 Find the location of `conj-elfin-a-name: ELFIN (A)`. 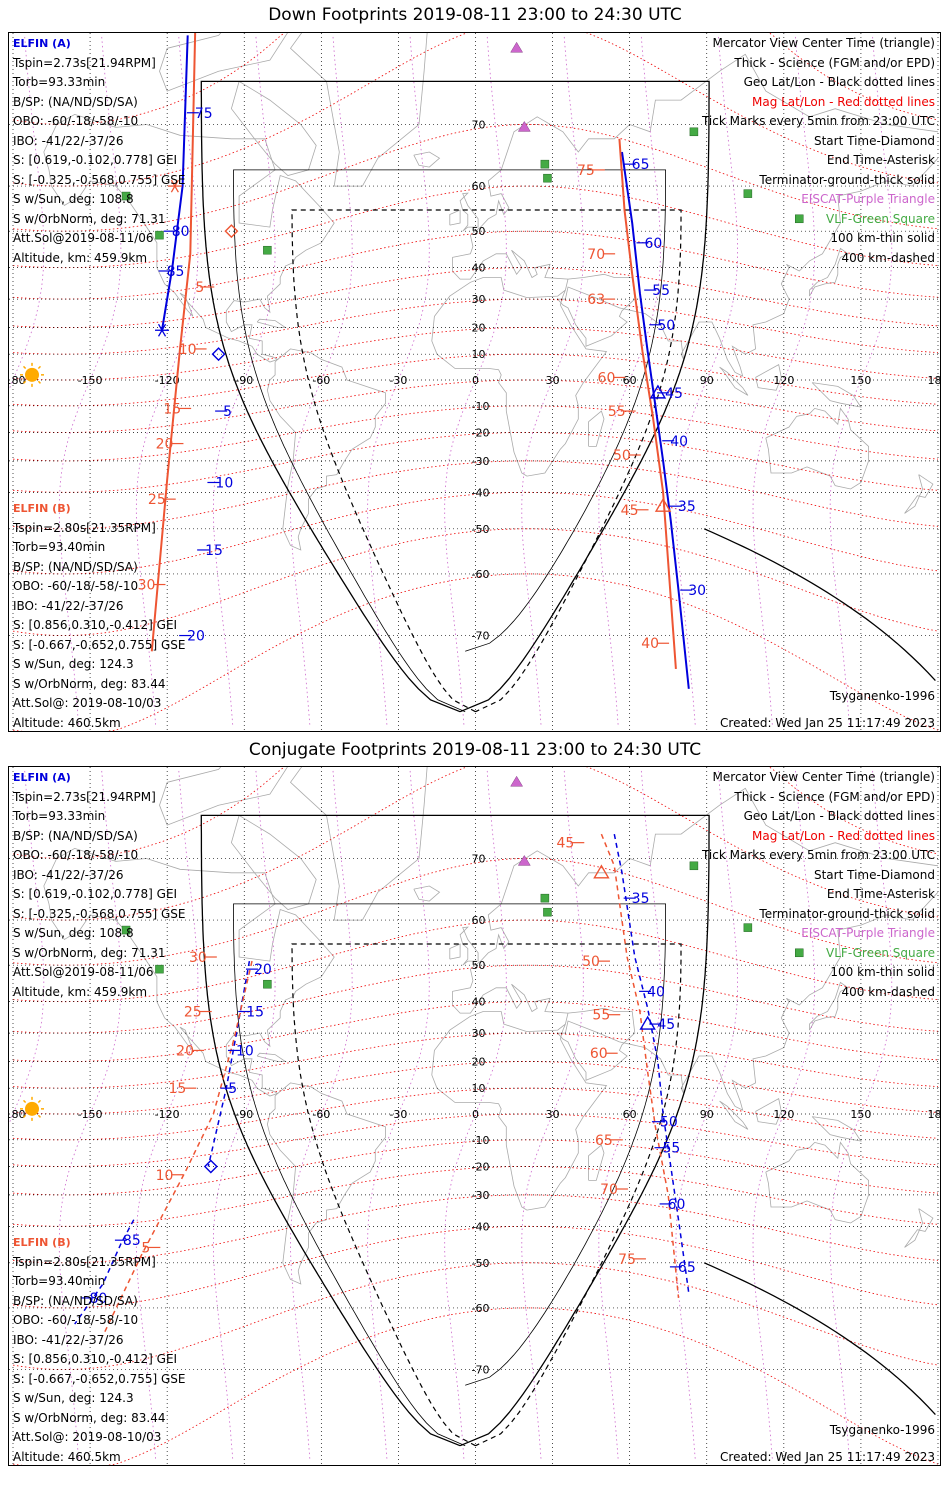

conj-elfin-a-name: ELFIN (A) is located at coordinates (42, 777).